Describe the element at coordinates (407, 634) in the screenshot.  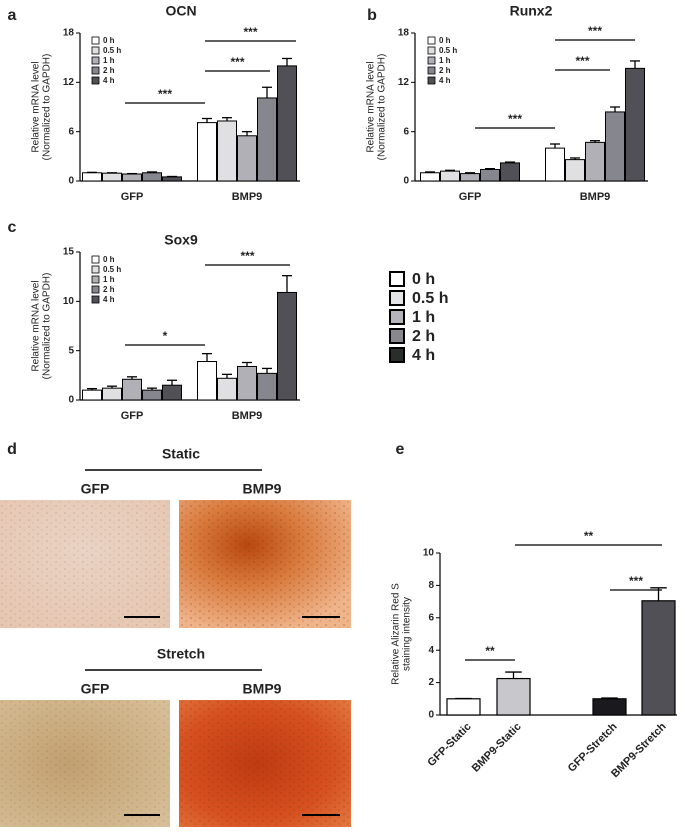
I see `y-axis-label: staining intensity` at that location.